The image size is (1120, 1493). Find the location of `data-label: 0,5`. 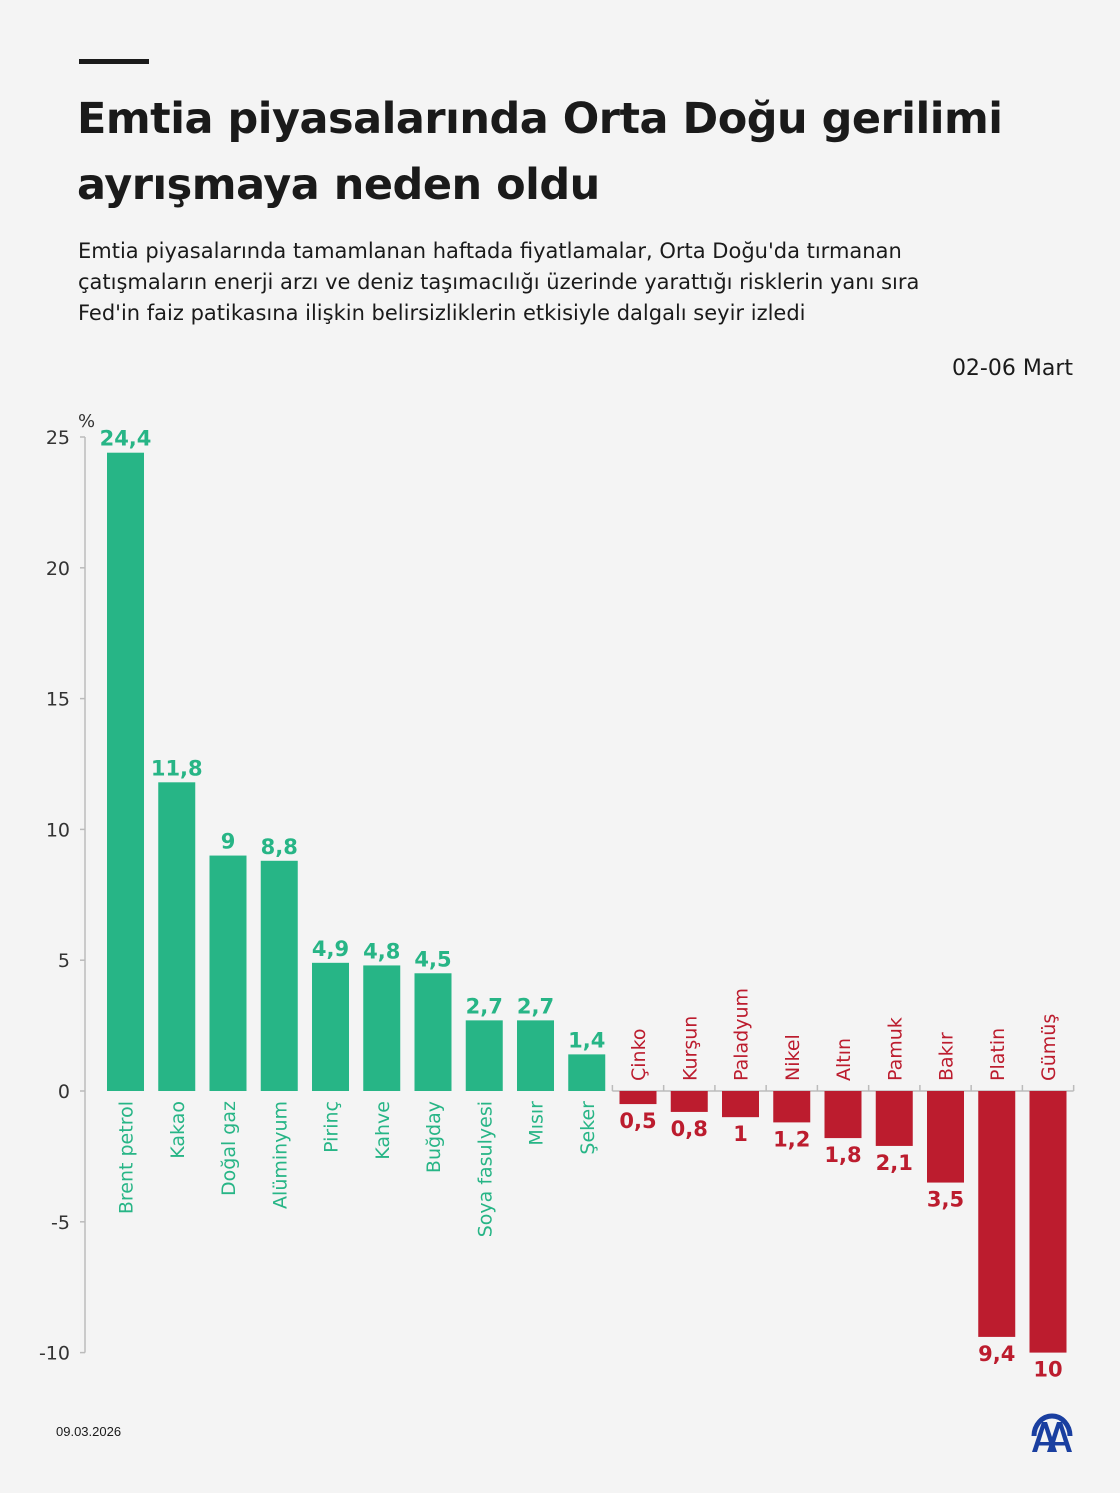

data-label: 0,5 is located at coordinates (637, 1121).